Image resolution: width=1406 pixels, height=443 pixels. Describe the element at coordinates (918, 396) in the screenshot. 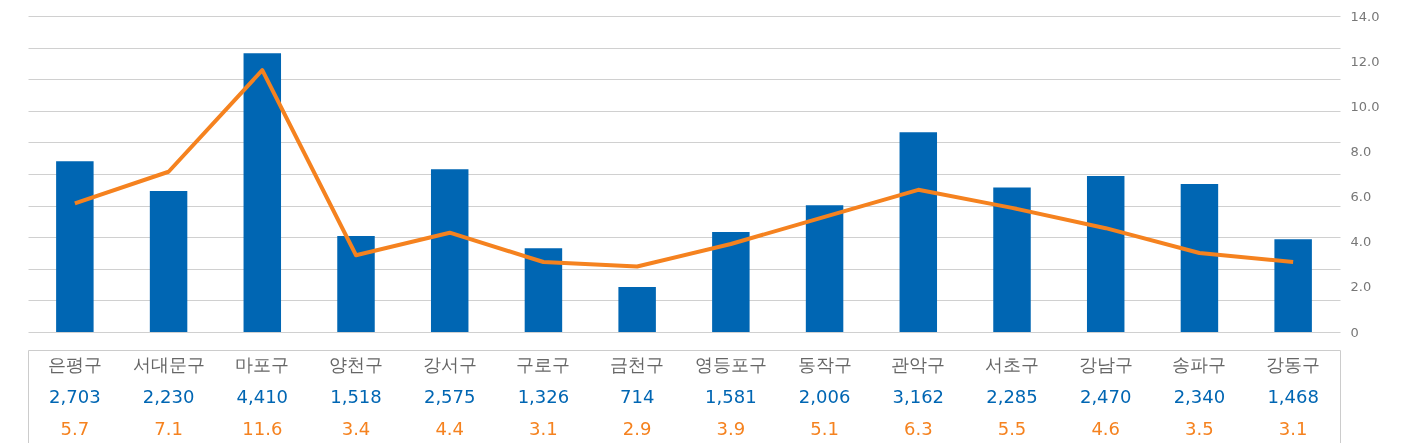

I see `data-label: 3,162` at that location.